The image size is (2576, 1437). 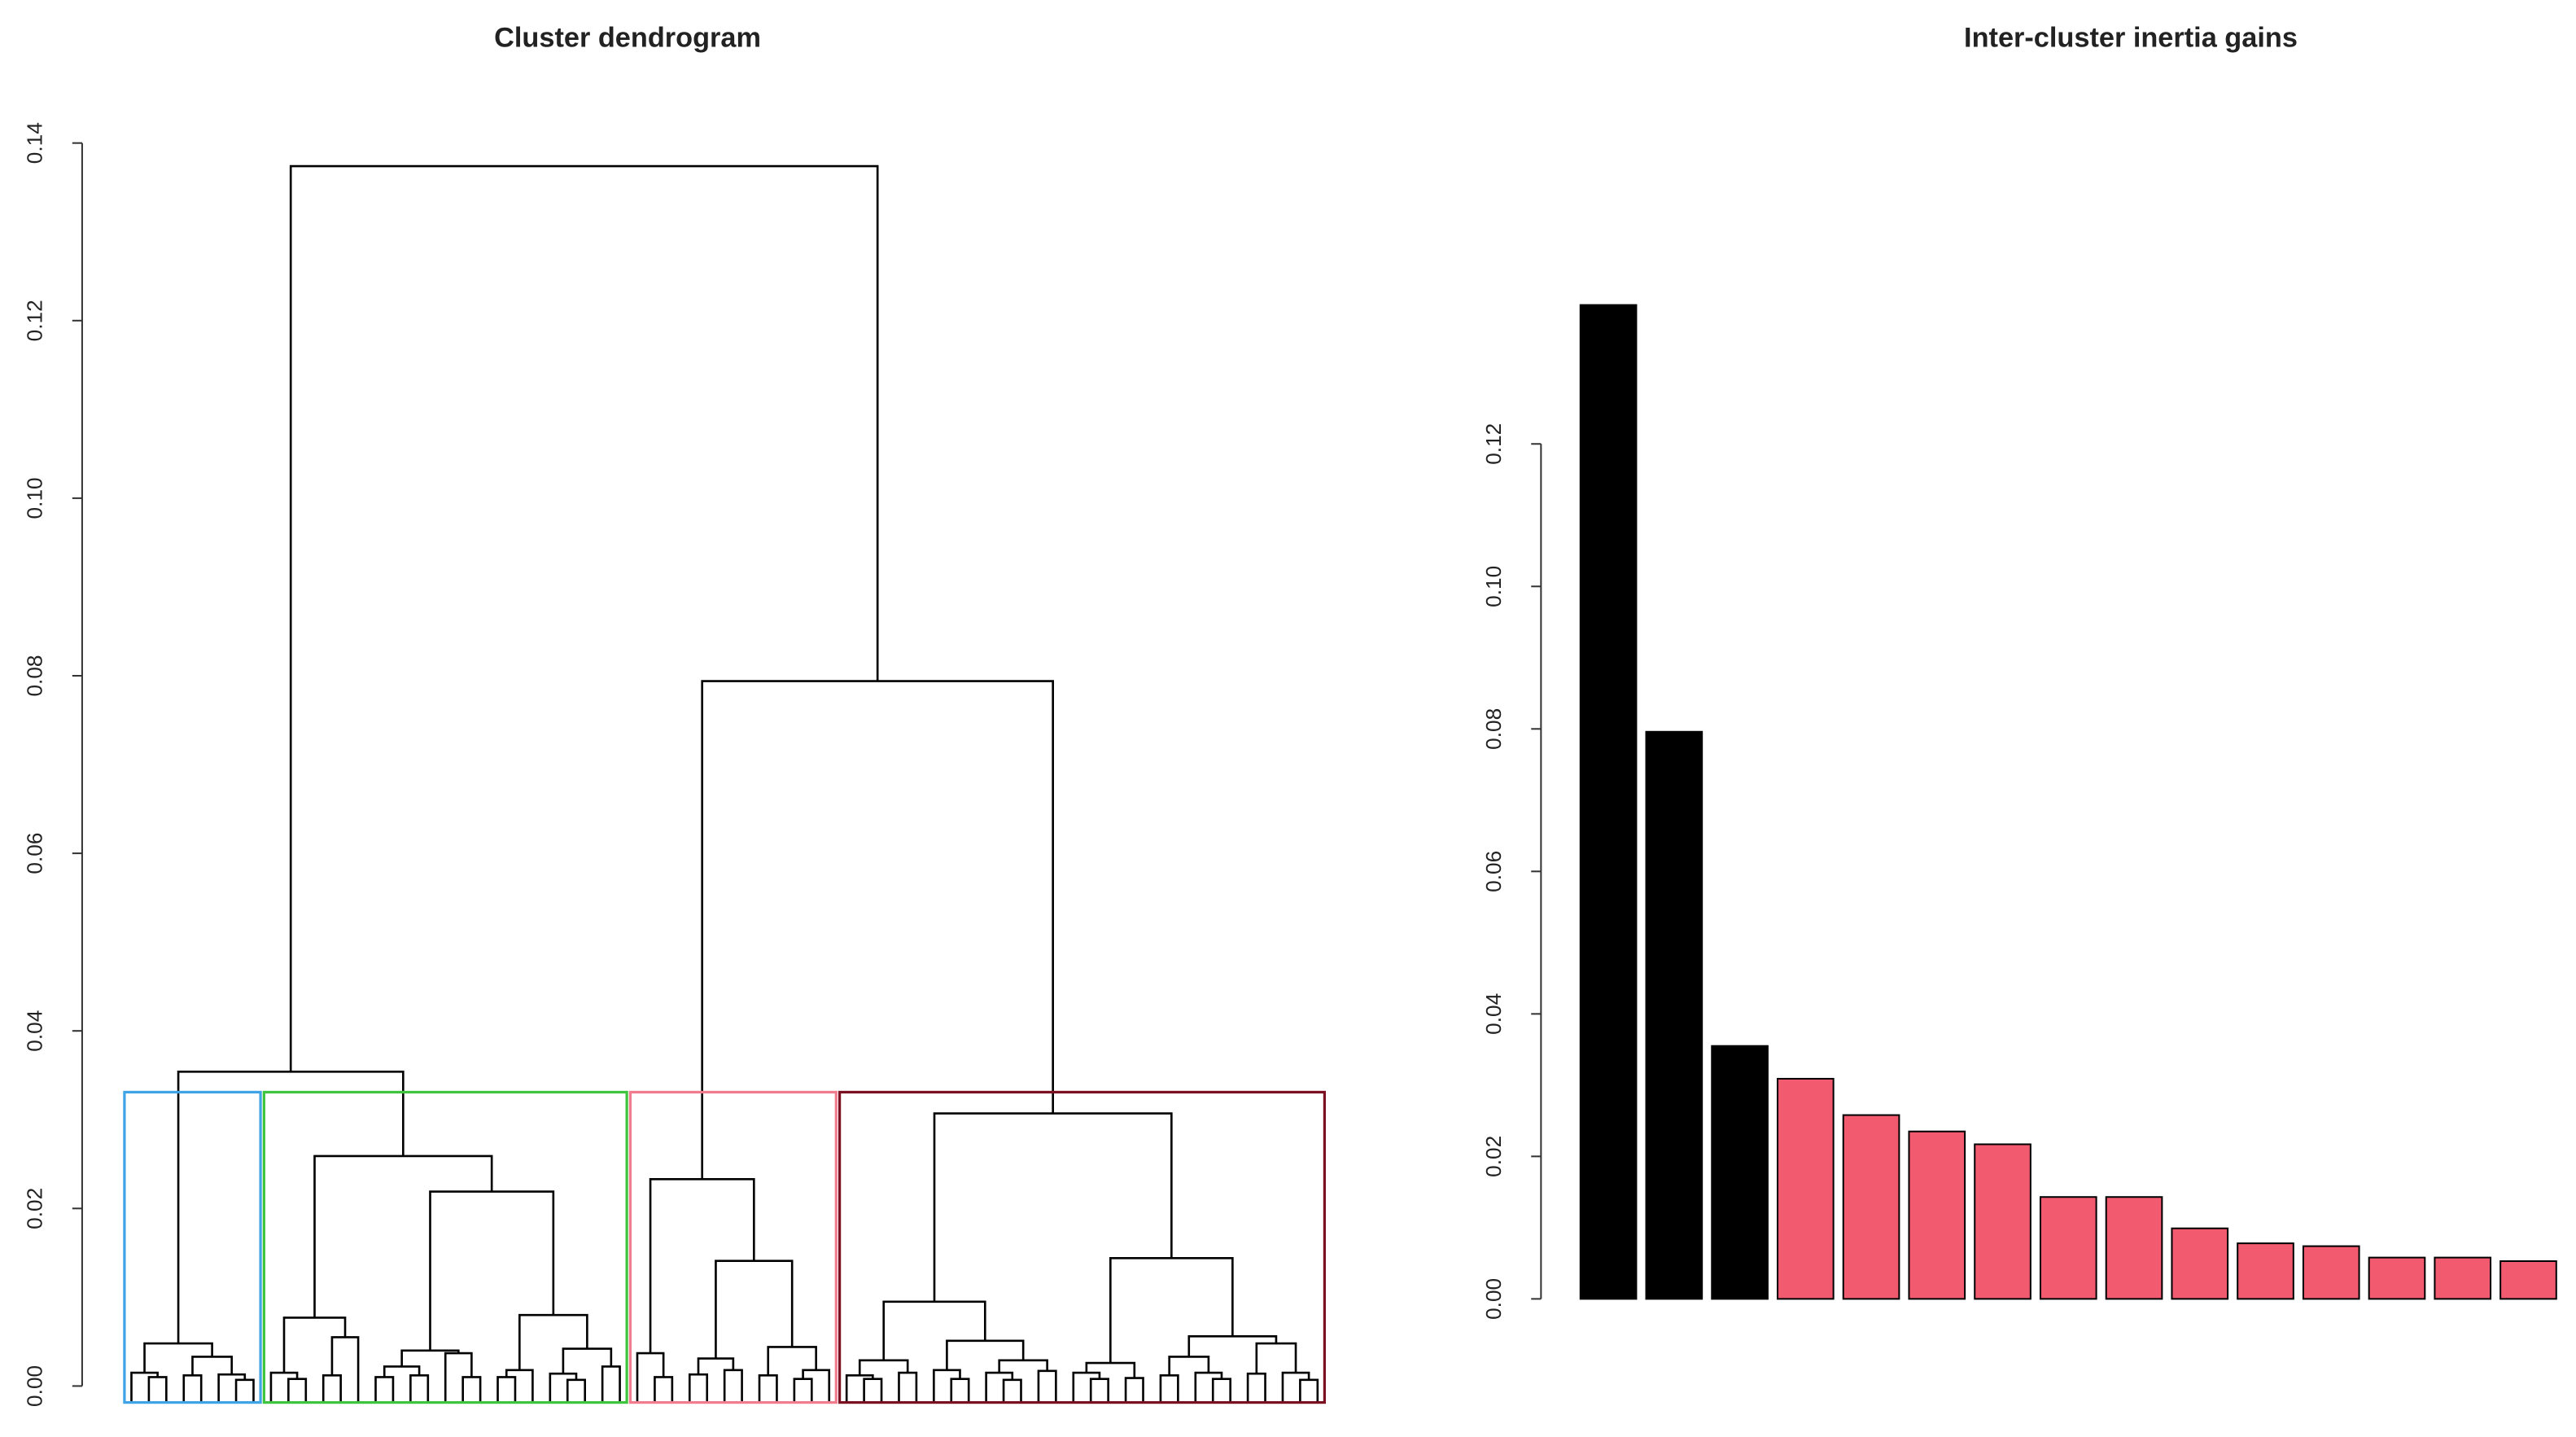 I want to click on y-tick-label: 0.14, so click(x=34, y=143).